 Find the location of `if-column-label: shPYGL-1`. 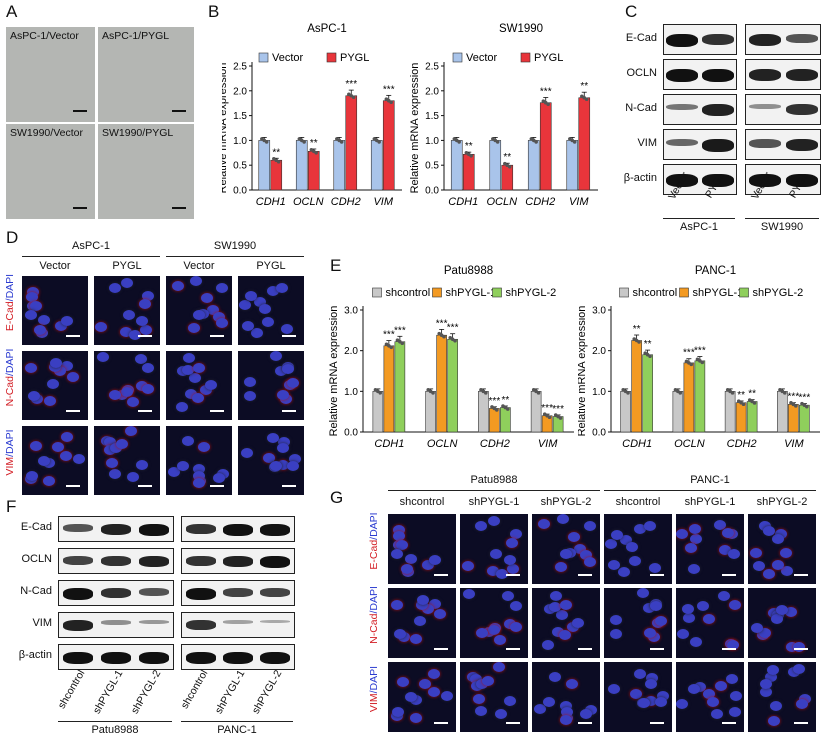

if-column-label: shPYGL-1 is located at coordinates (494, 502).